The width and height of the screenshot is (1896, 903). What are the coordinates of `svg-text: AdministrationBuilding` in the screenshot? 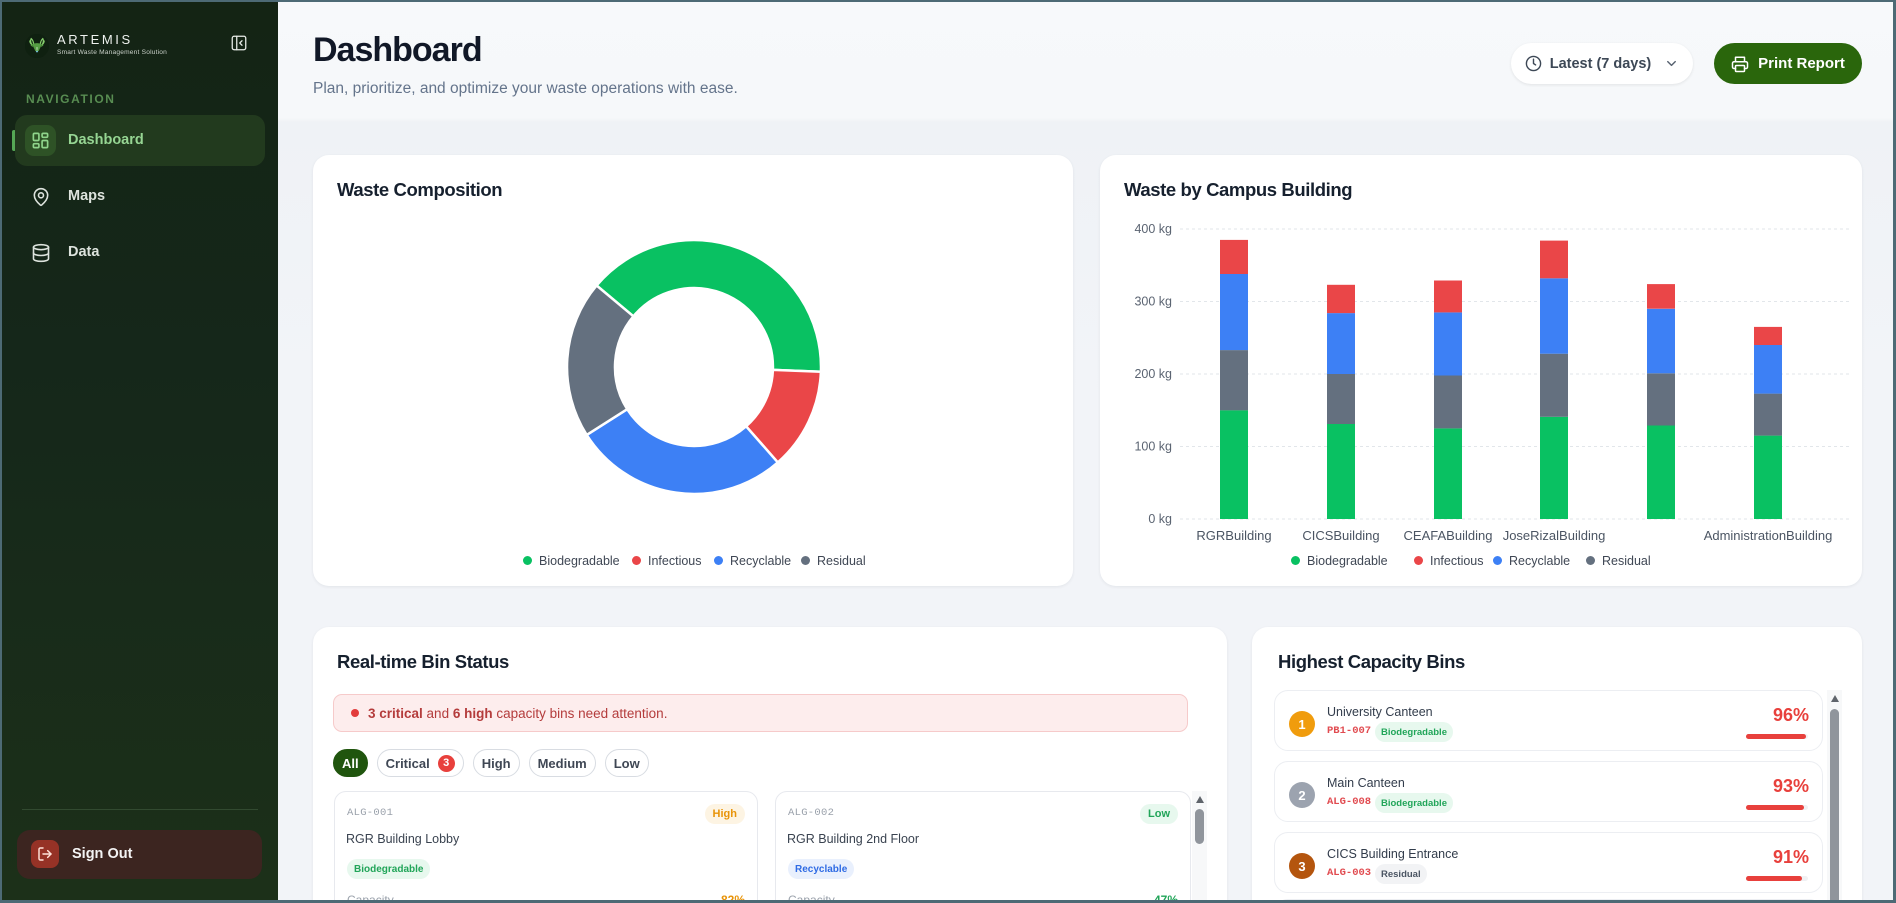 It's located at (1768, 535).